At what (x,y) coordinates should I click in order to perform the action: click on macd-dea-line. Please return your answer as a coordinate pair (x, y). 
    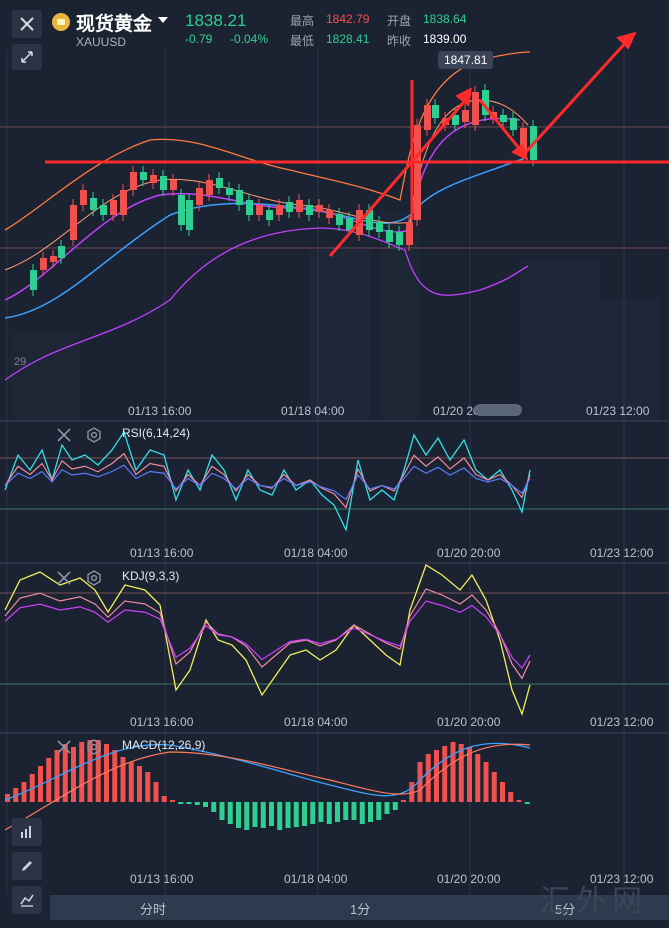
    Looking at the image, I should click on (267, 787).